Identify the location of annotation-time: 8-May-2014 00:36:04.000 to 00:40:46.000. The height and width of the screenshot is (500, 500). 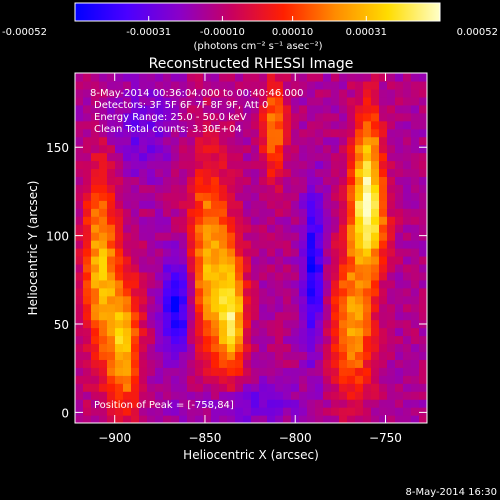
(196, 93).